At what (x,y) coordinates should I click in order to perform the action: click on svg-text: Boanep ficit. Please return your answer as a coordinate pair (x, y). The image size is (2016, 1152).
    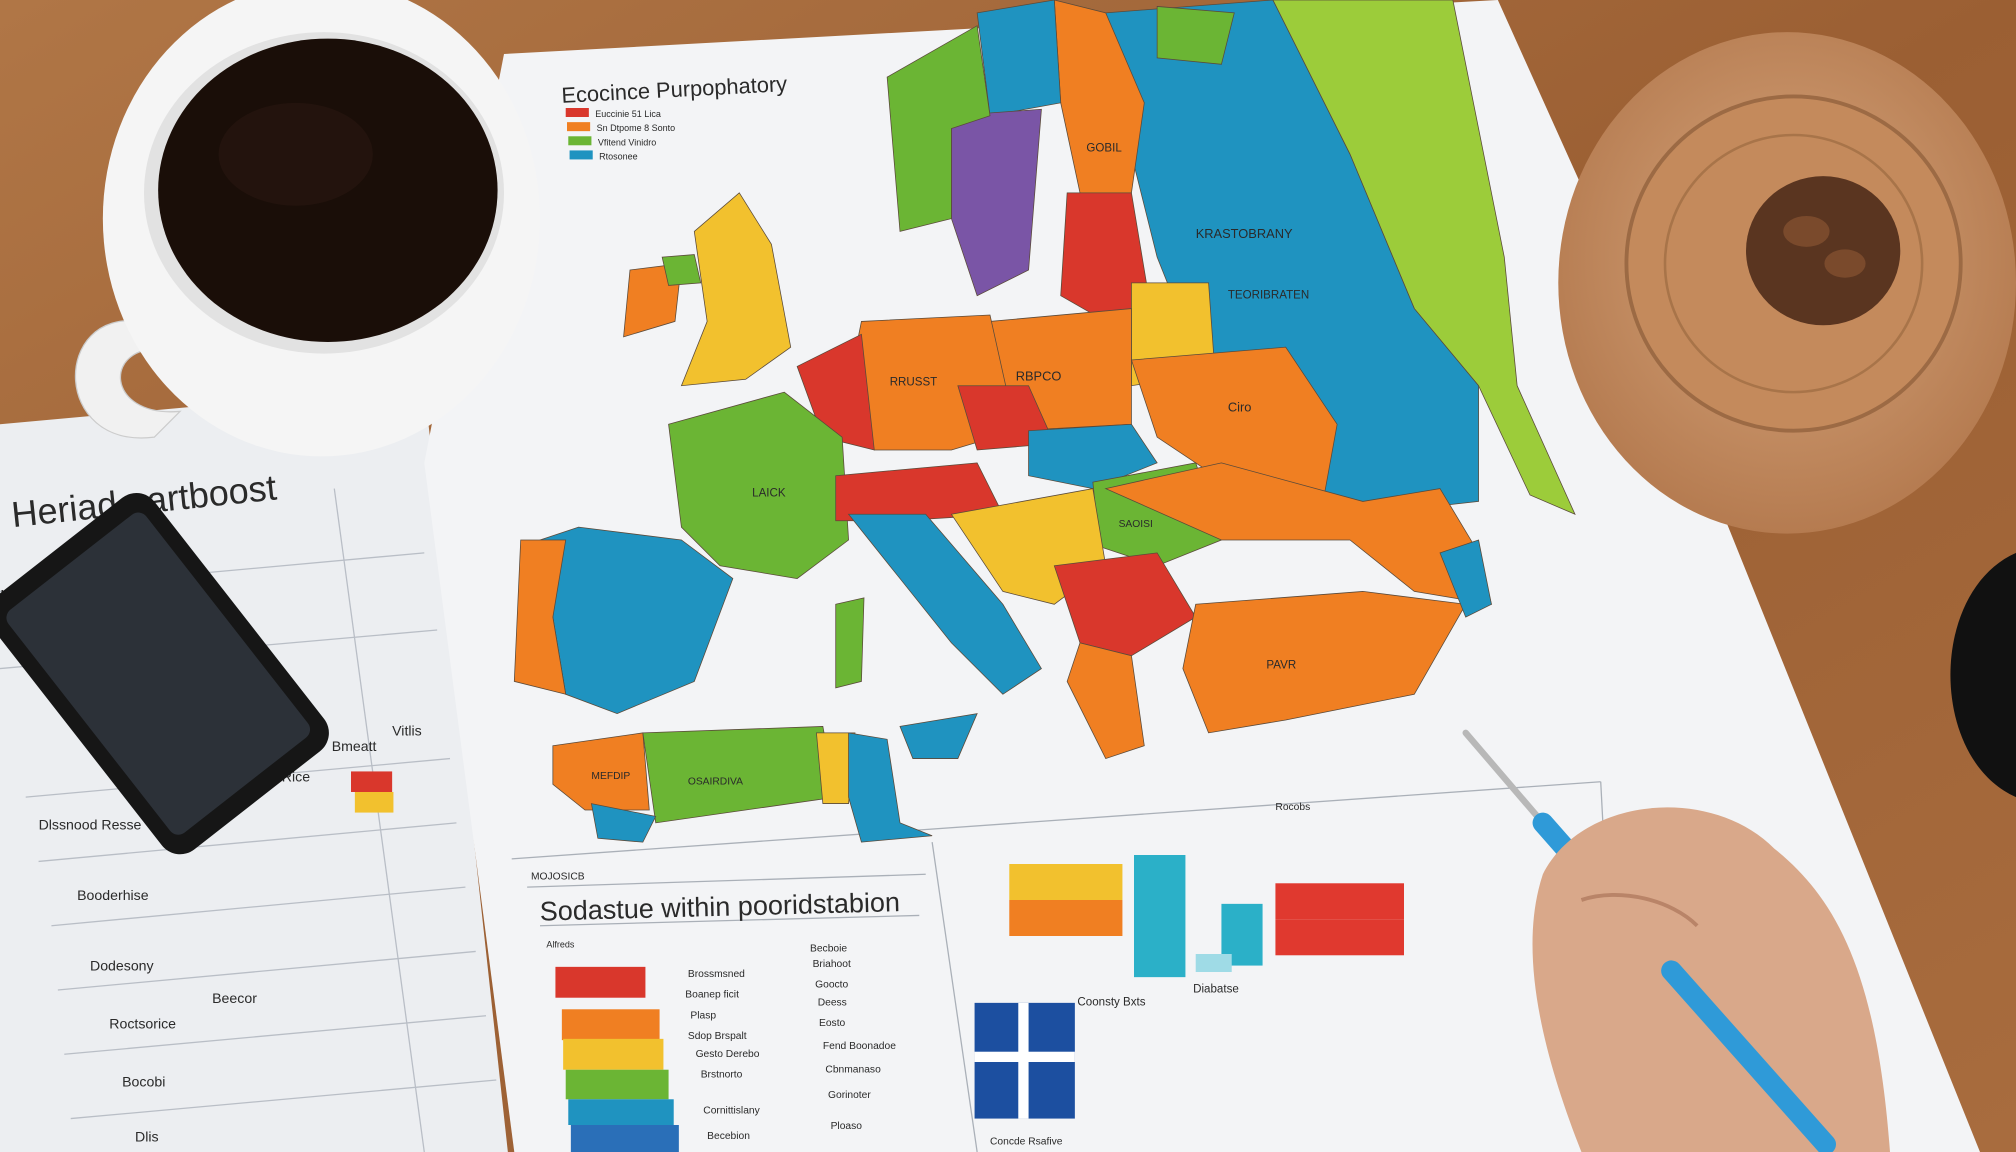
    Looking at the image, I should click on (712, 995).